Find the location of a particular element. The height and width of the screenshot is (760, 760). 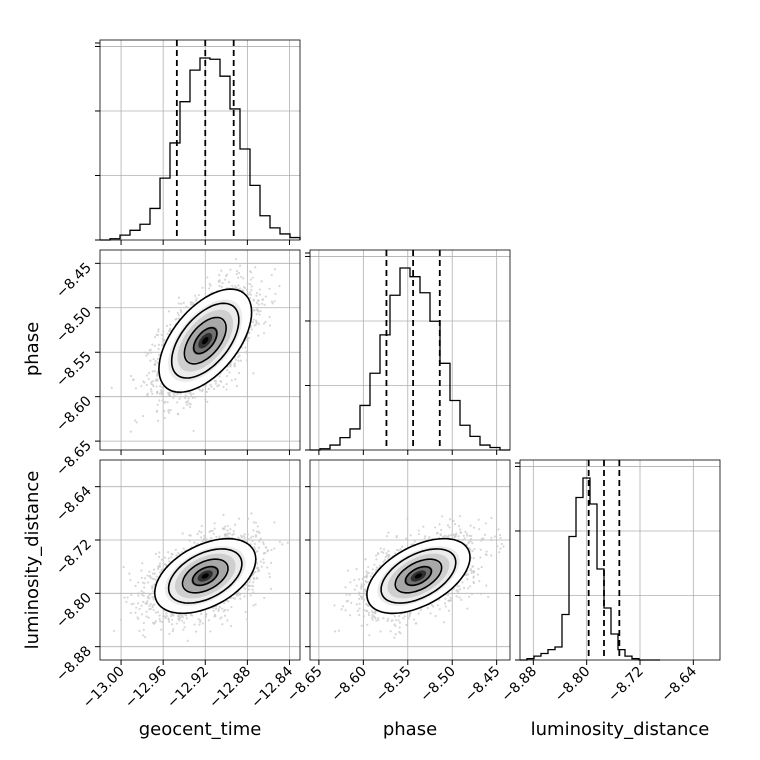

y-tick-label-luminosity-distance: −8.88 is located at coordinates (74, 664).